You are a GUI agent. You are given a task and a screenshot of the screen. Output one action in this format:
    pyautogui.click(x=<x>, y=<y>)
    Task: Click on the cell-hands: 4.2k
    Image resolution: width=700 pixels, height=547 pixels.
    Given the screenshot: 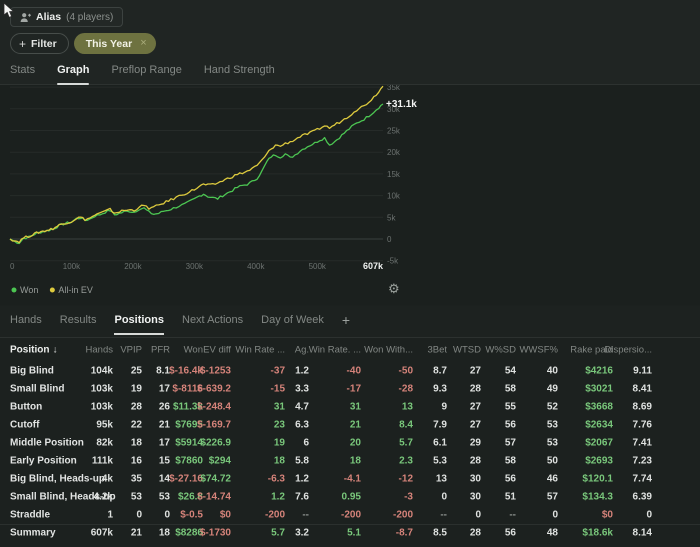 What is the action you would take?
    pyautogui.click(x=103, y=497)
    